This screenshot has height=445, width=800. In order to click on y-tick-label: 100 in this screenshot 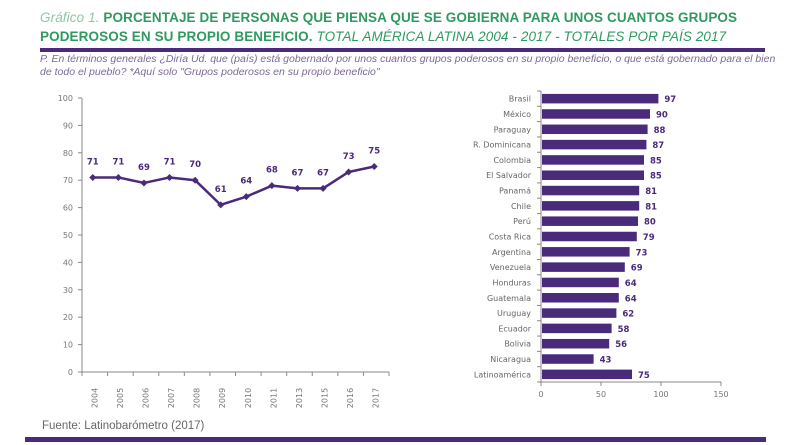, I will do `click(65, 98)`.